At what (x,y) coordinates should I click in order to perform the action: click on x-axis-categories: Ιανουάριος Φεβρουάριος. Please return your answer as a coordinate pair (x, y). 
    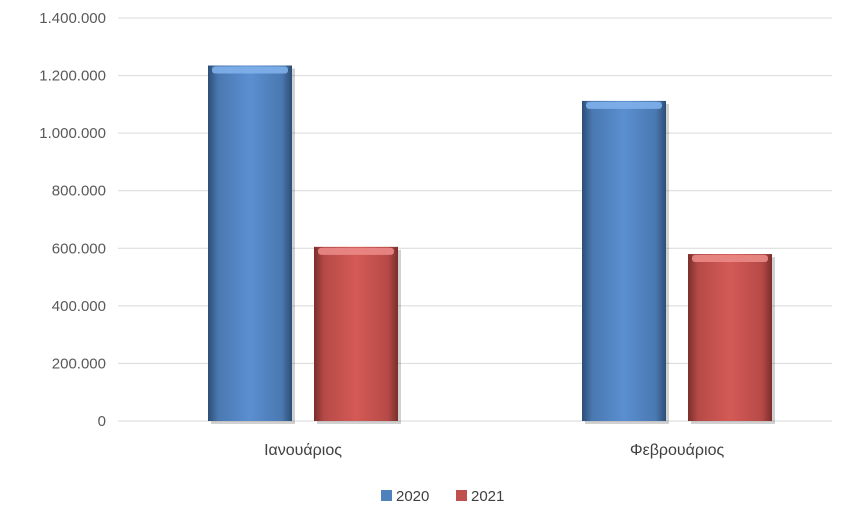
    Looking at the image, I should click on (494, 450).